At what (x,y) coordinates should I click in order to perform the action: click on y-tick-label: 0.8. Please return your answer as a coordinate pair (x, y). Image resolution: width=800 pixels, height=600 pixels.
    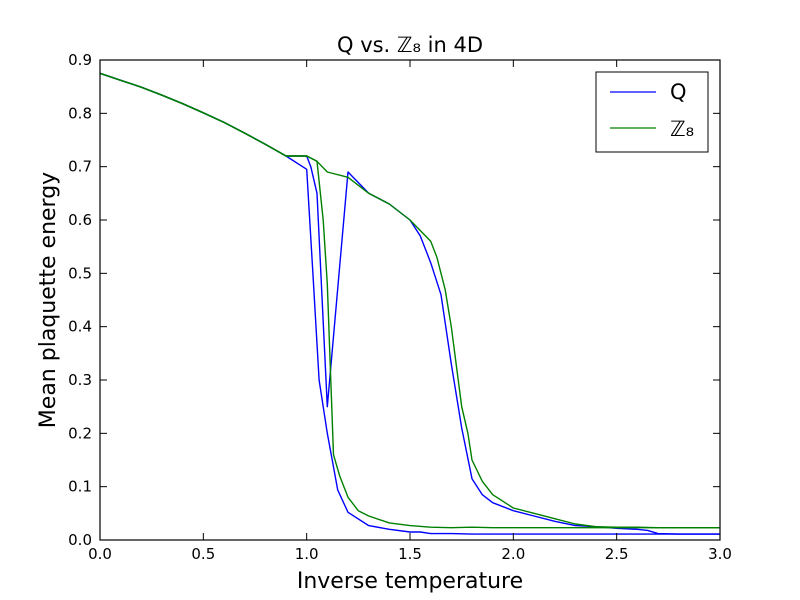
    Looking at the image, I should click on (80, 113).